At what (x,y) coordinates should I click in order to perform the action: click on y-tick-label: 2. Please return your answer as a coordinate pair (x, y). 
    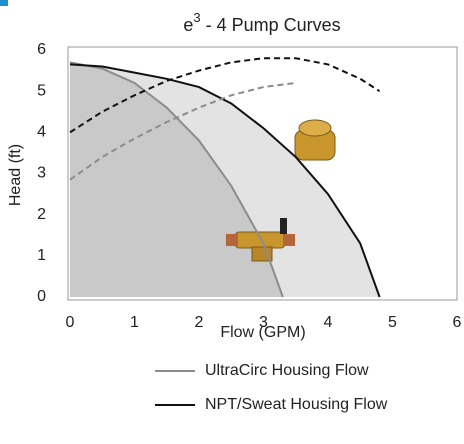
    Looking at the image, I should click on (41, 214).